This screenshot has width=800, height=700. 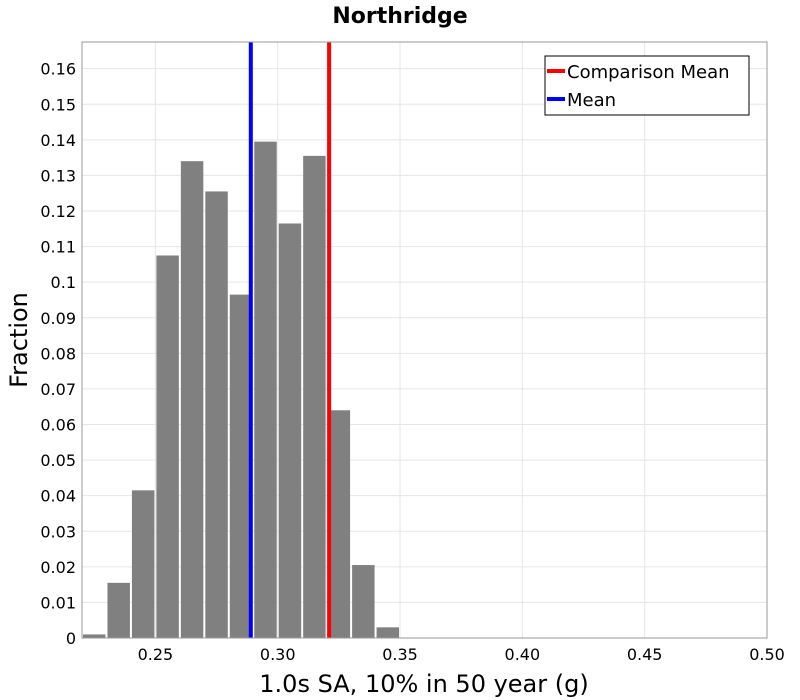 What do you see at coordinates (58, 175) in the screenshot?
I see `y-tick-label: 0.13` at bounding box center [58, 175].